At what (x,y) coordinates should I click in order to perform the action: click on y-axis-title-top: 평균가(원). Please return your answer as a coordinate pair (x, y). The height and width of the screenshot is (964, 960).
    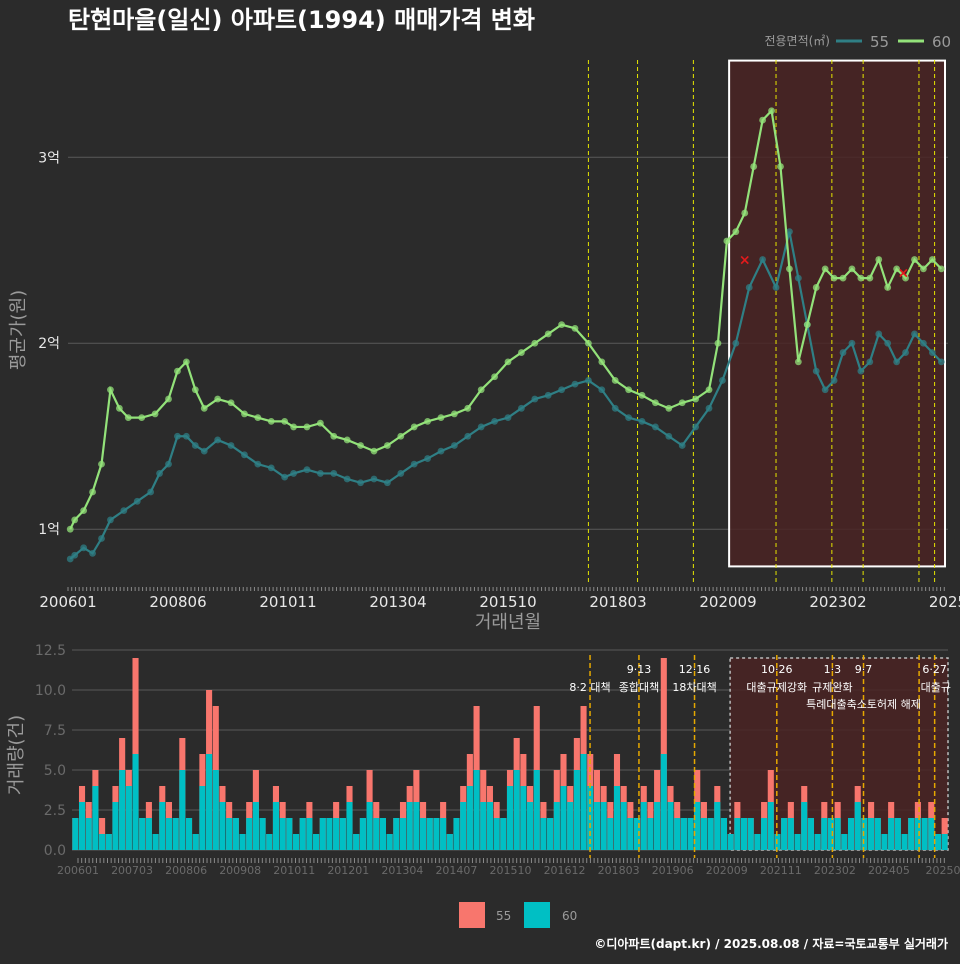
    Looking at the image, I should click on (18, 330).